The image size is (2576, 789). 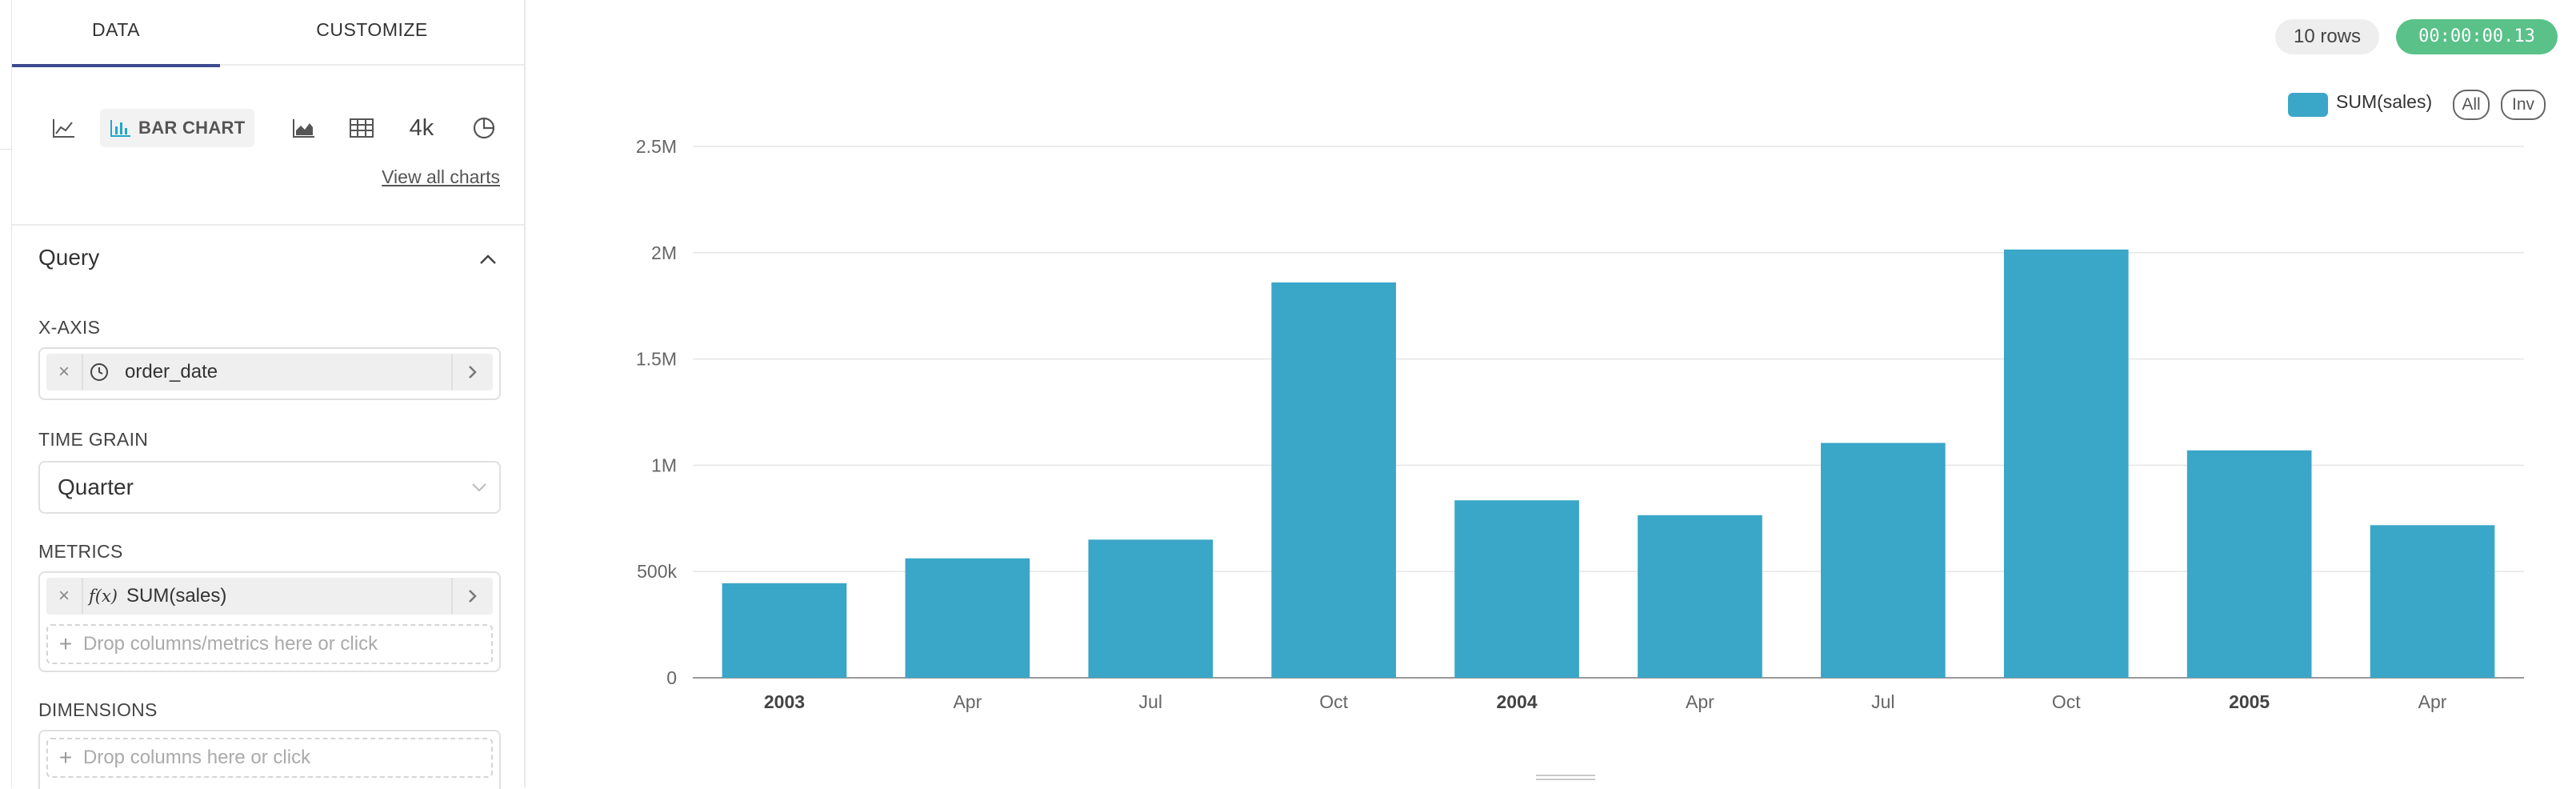 What do you see at coordinates (664, 253) in the screenshot?
I see `y-tick-label: 2M` at bounding box center [664, 253].